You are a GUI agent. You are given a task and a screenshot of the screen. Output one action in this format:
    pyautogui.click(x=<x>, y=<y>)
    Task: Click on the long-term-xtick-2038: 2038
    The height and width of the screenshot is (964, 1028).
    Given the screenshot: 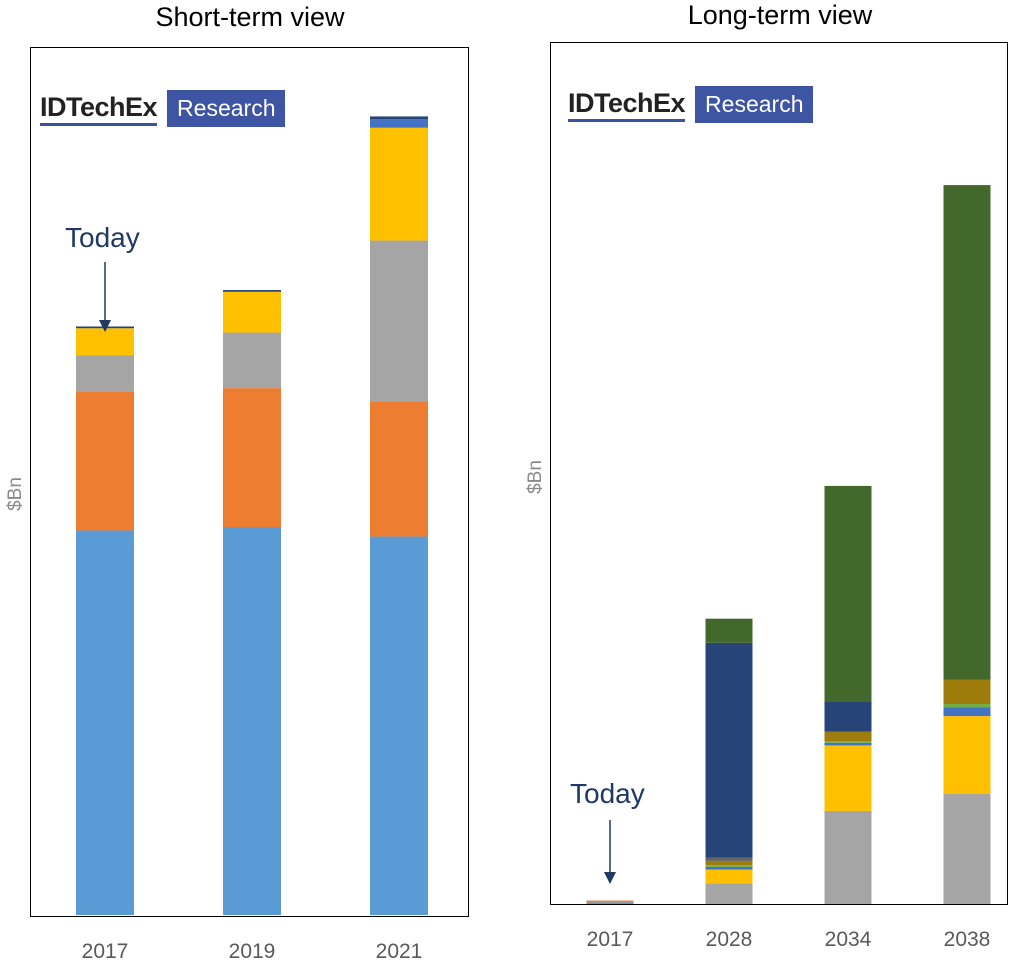 What is the action you would take?
    pyautogui.click(x=967, y=939)
    